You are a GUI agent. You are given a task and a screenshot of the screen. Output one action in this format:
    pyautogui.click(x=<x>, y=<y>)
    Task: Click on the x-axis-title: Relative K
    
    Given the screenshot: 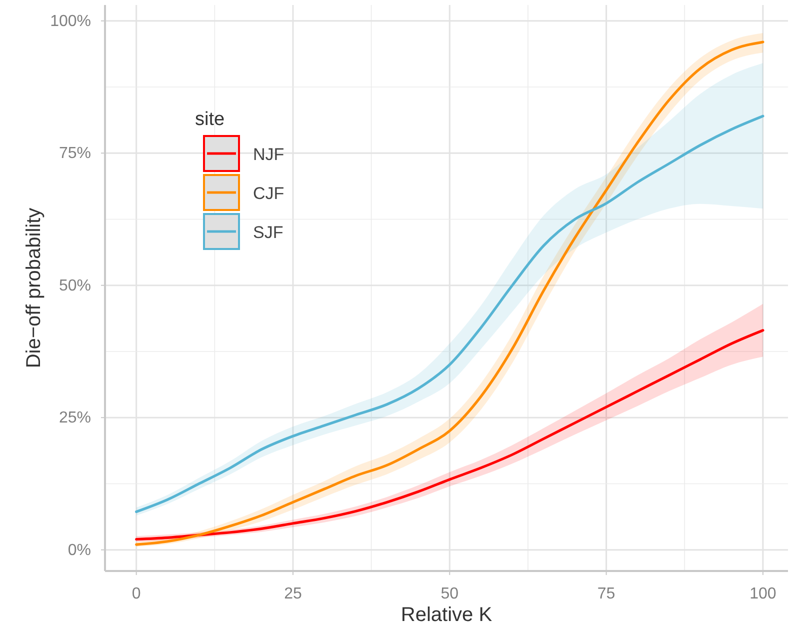 What is the action you would take?
    pyautogui.click(x=446, y=615)
    